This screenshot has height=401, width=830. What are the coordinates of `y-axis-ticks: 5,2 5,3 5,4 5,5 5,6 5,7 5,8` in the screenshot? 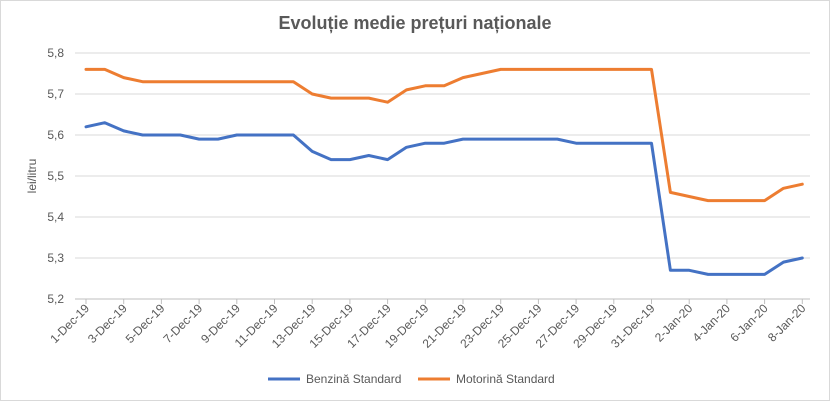 It's located at (55, 176).